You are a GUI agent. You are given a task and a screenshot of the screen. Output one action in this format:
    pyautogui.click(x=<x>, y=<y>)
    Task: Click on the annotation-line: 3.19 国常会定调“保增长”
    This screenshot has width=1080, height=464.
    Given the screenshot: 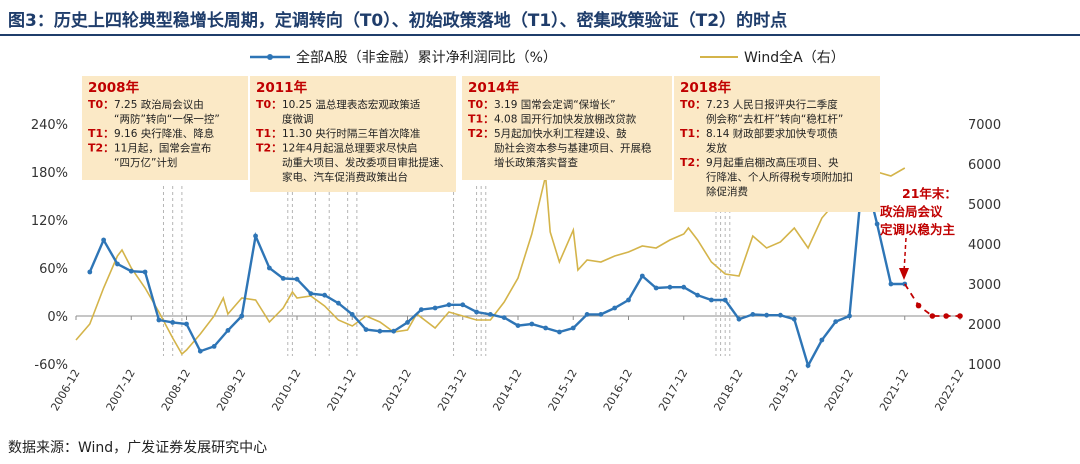 What is the action you would take?
    pyautogui.click(x=555, y=104)
    